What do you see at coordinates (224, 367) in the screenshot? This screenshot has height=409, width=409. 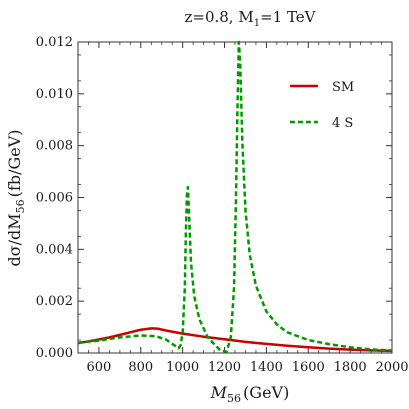 I see `x-tick-label: 1200` at bounding box center [224, 367].